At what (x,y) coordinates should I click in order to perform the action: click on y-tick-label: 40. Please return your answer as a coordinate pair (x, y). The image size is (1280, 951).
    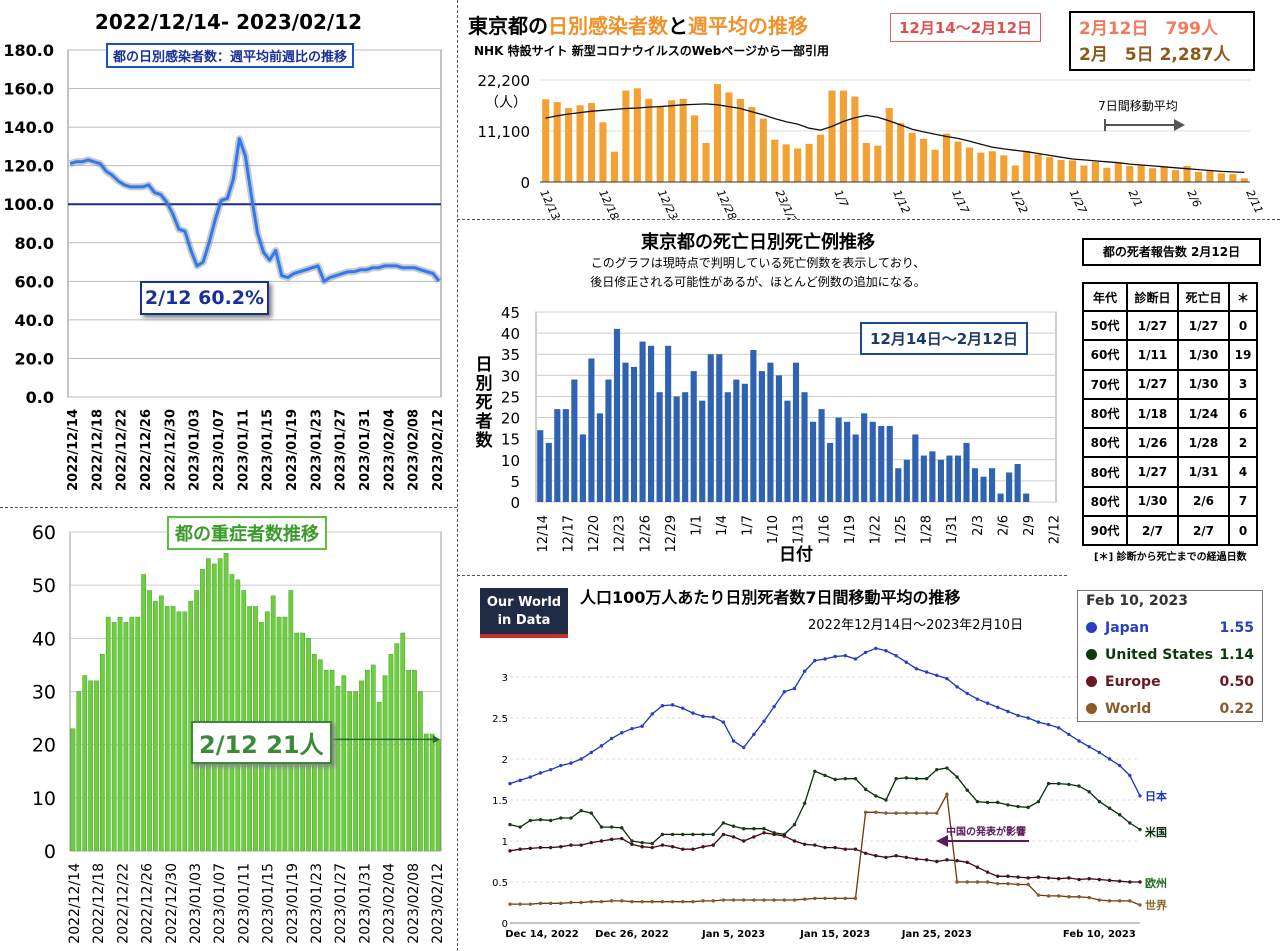
    Looking at the image, I should click on (44, 639).